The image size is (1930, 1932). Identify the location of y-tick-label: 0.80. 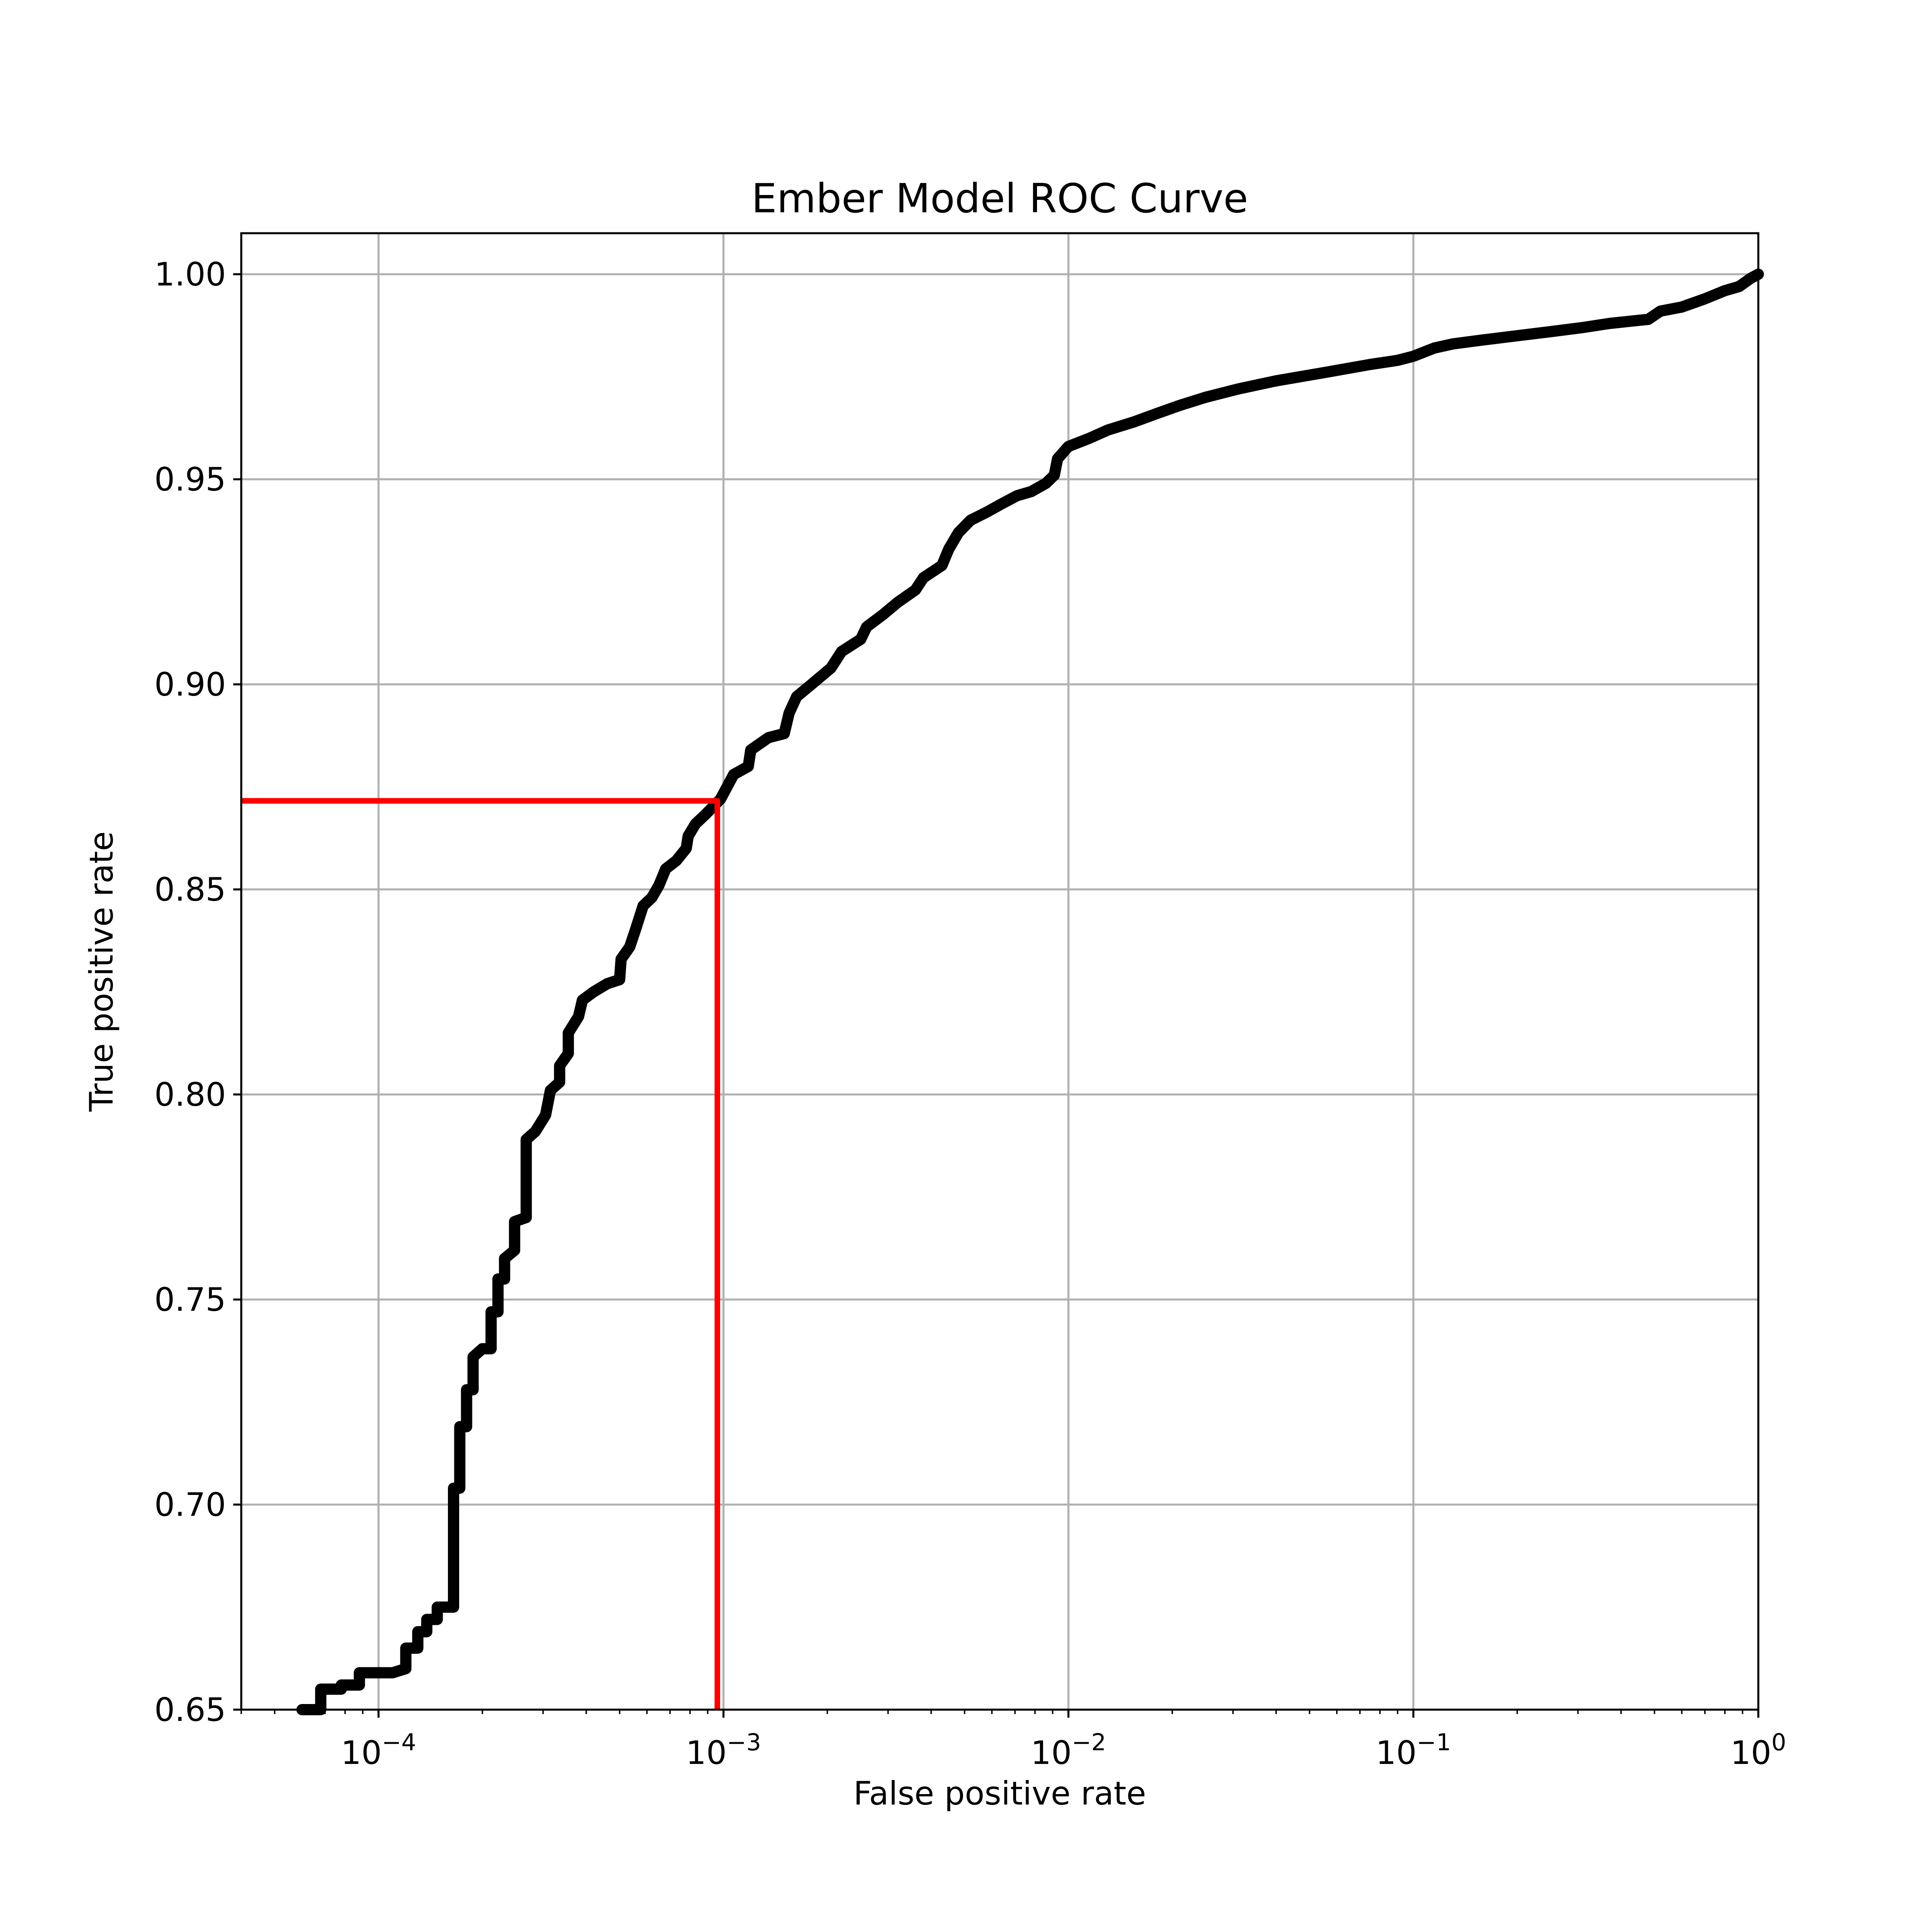
(190, 1094).